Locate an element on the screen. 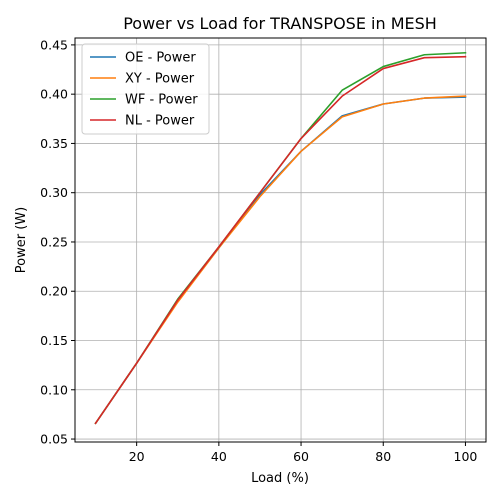  x-tick-label: 80 is located at coordinates (383, 456).